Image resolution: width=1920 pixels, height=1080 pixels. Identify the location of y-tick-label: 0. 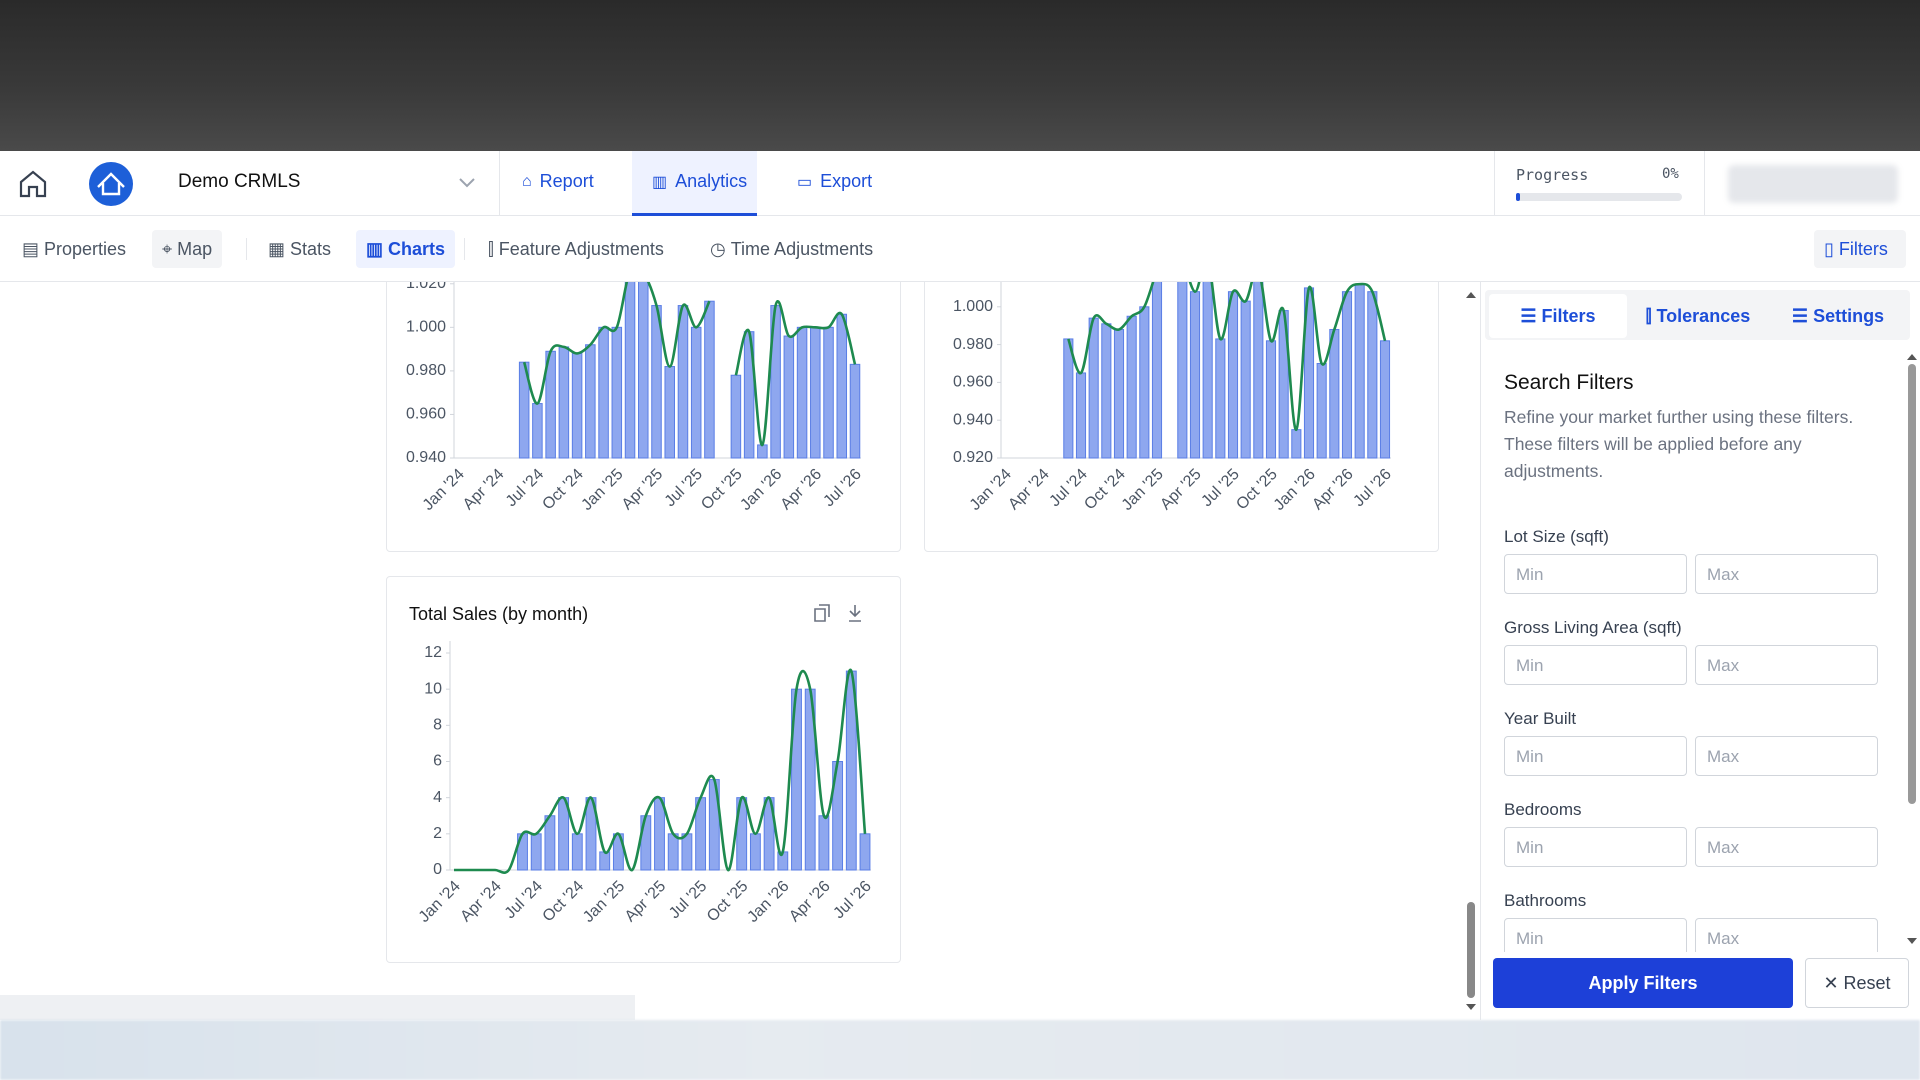
(437, 869).